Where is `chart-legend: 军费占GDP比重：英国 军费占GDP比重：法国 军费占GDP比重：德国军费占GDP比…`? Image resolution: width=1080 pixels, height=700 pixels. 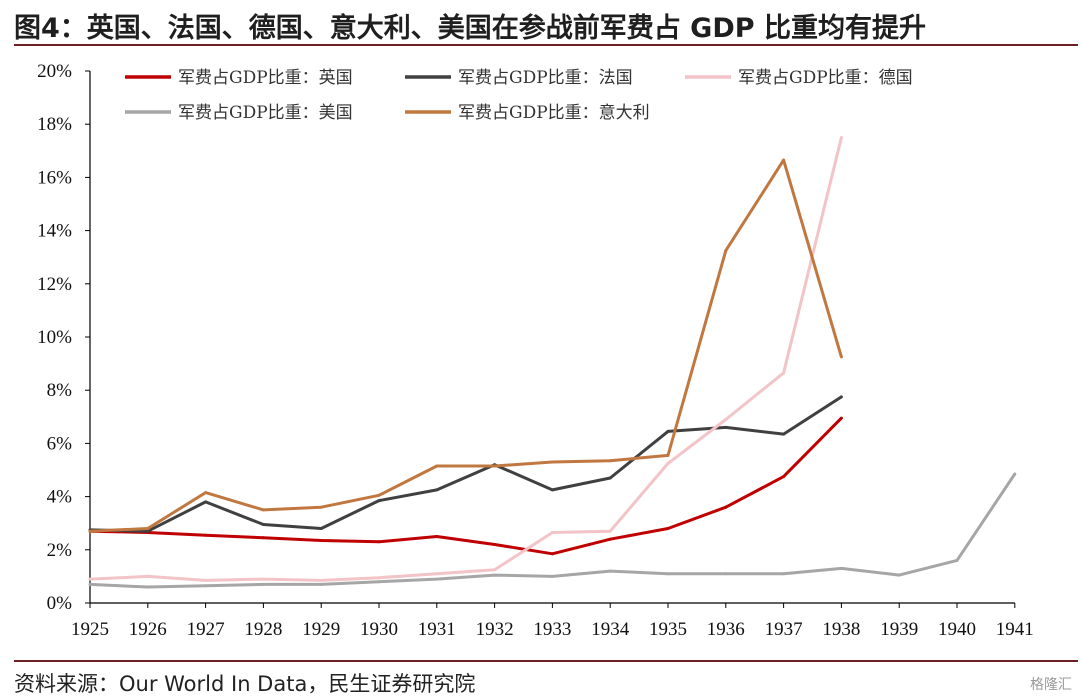
chart-legend: 军费占GDP比重：英国 军费占GDP比重：法国 军费占GDP比重：德国军费占GDP比… is located at coordinates (519, 95).